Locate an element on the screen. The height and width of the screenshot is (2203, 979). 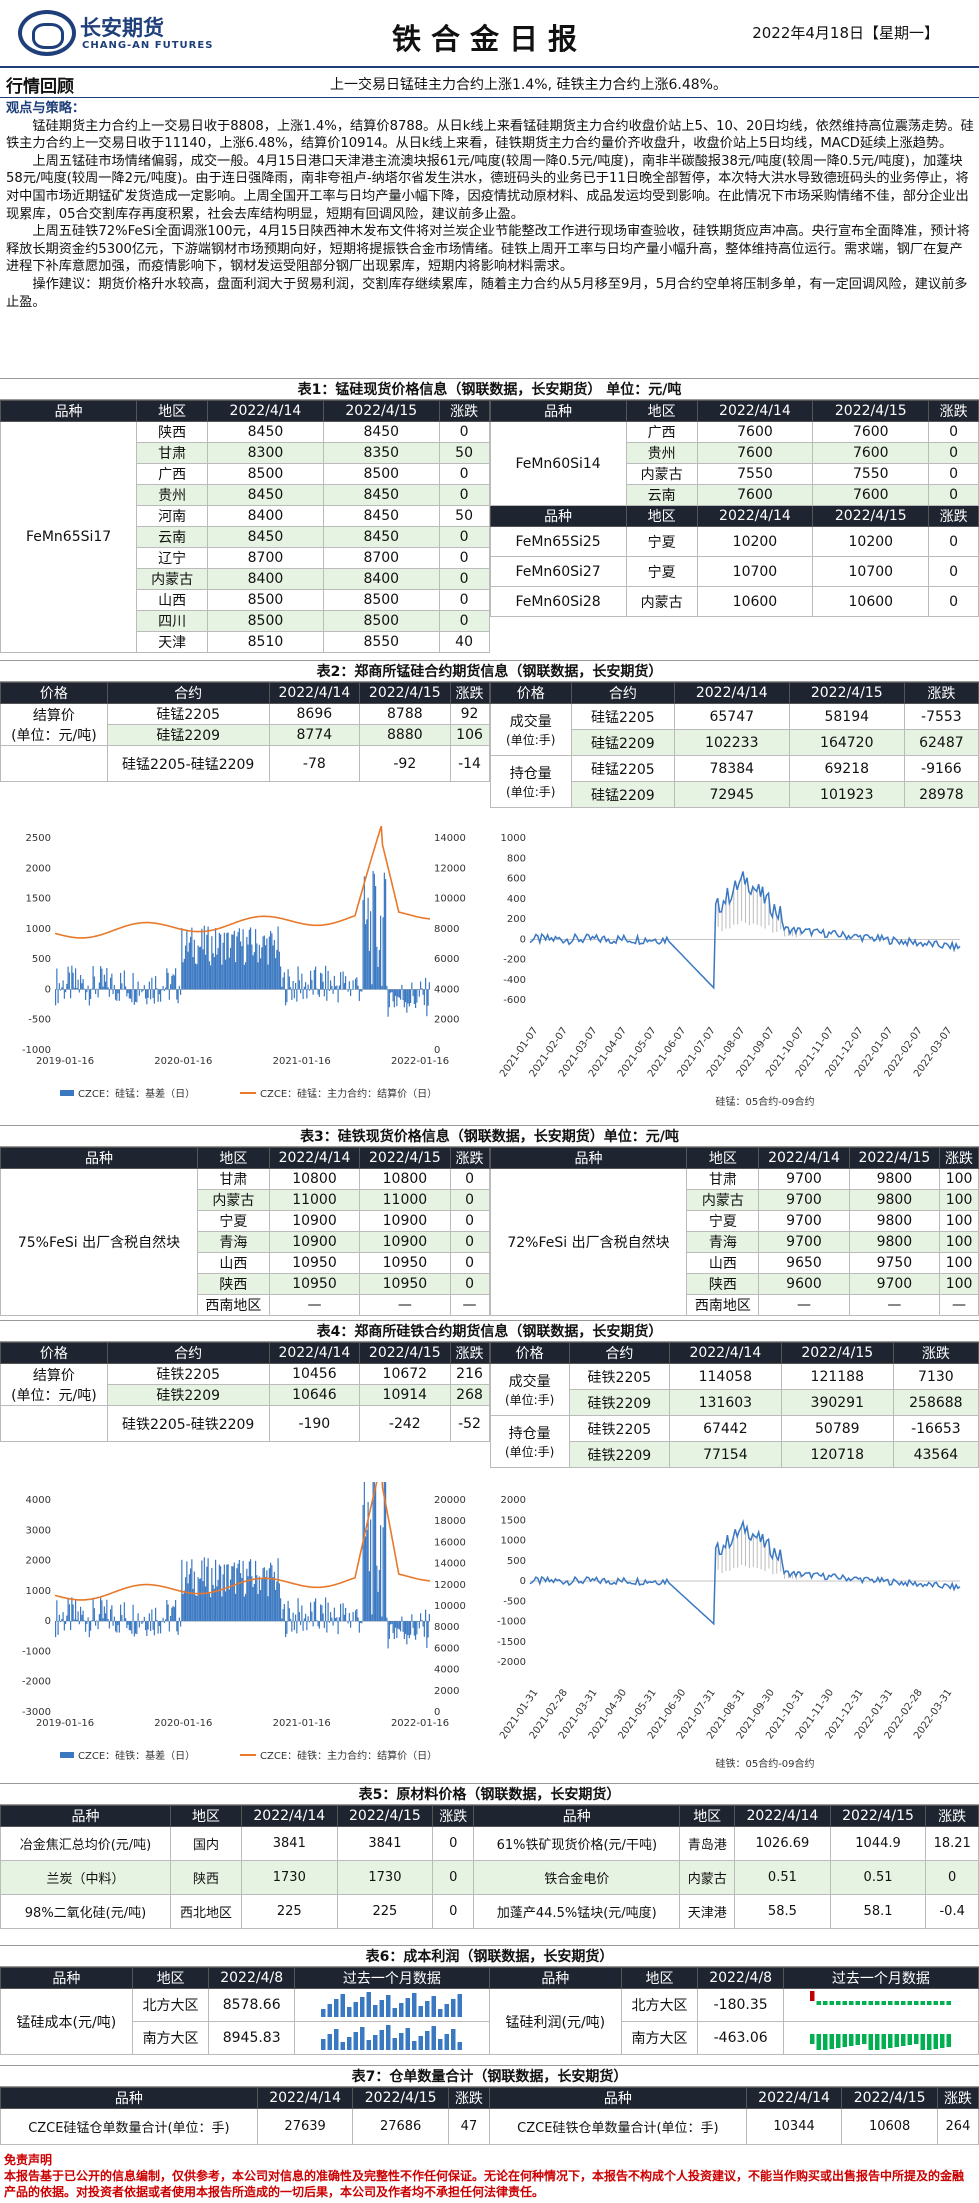
x-tick-label: 2019-01-16 is located at coordinates (65, 1061).